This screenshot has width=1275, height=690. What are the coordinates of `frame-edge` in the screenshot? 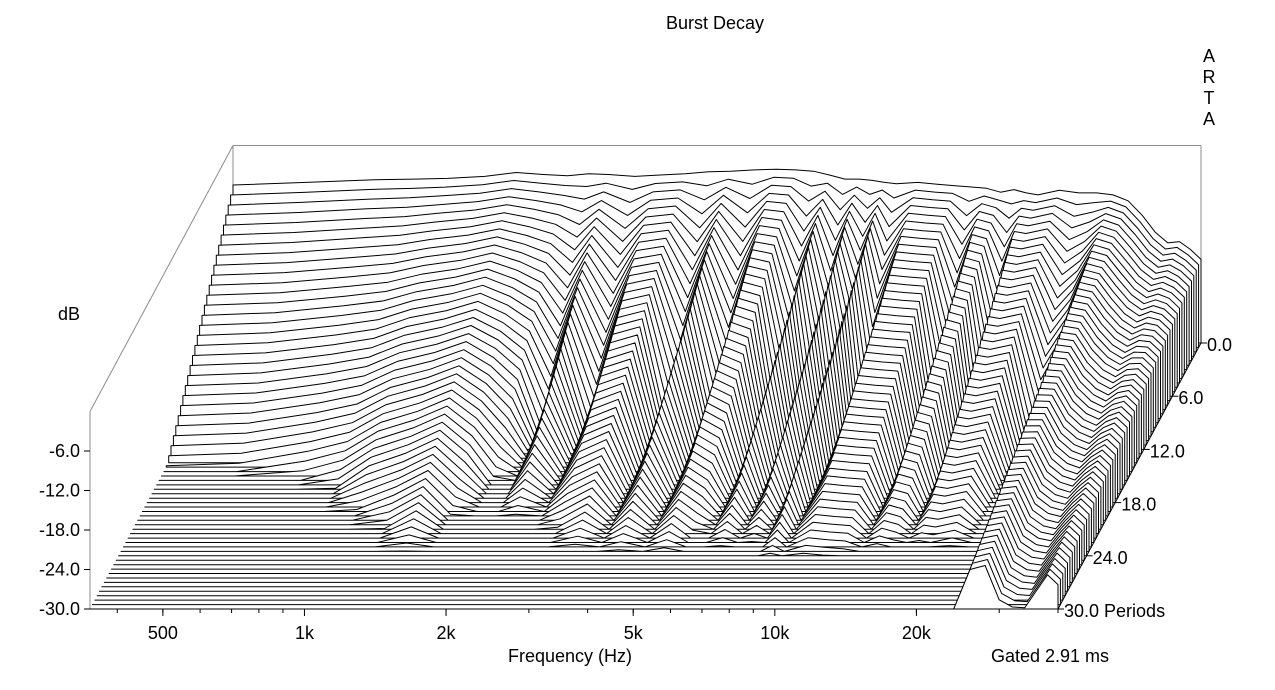 It's located at (161, 278).